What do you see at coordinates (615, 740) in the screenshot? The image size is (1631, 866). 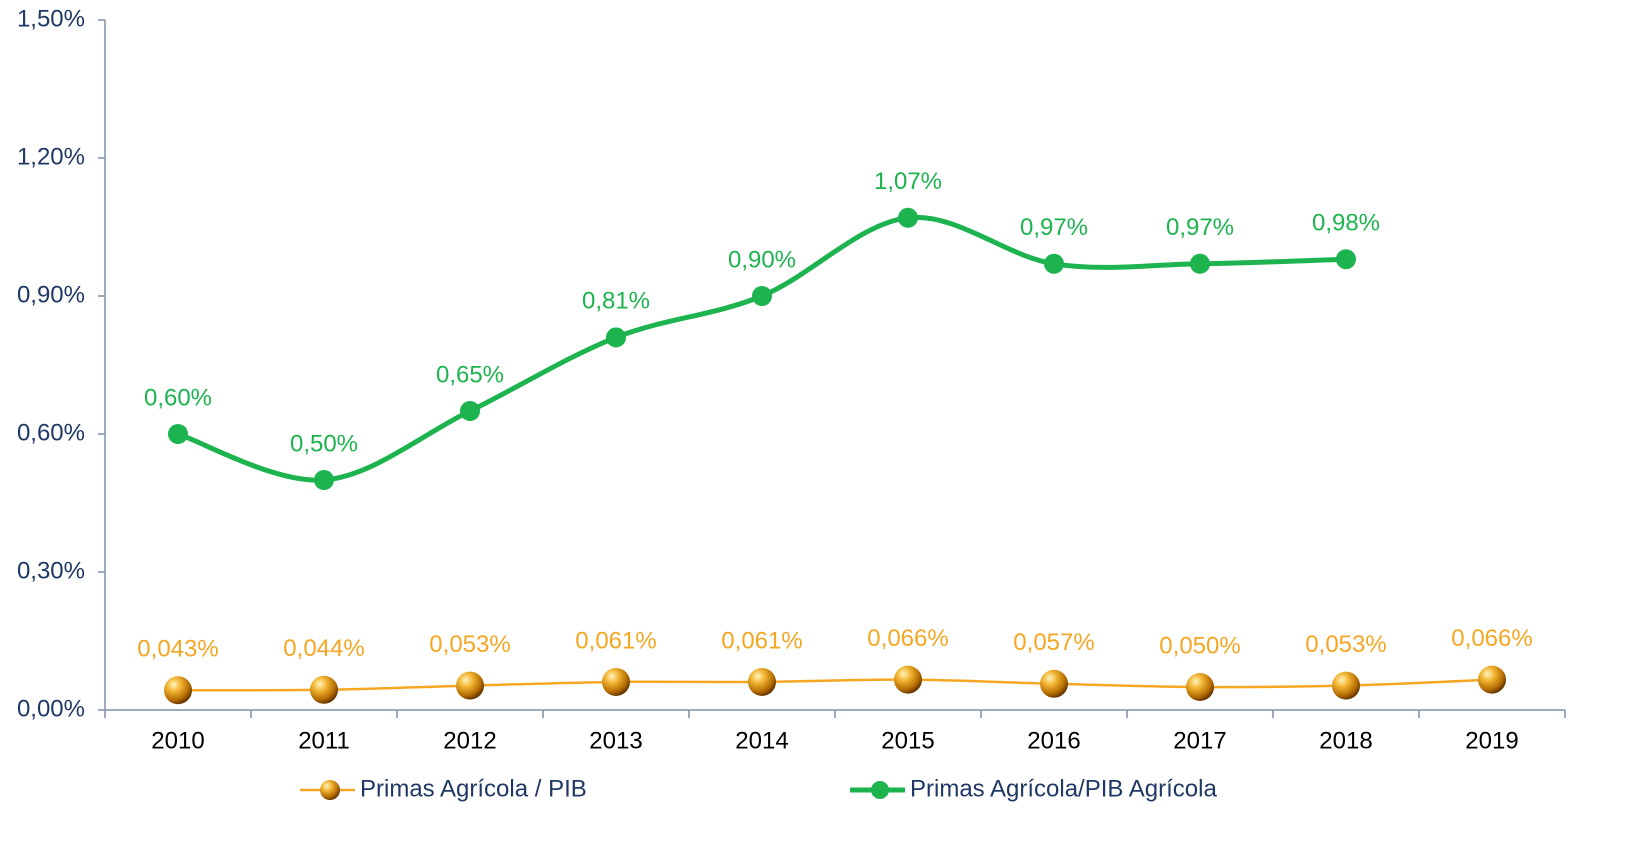 I see `x-tick-label: 2013` at bounding box center [615, 740].